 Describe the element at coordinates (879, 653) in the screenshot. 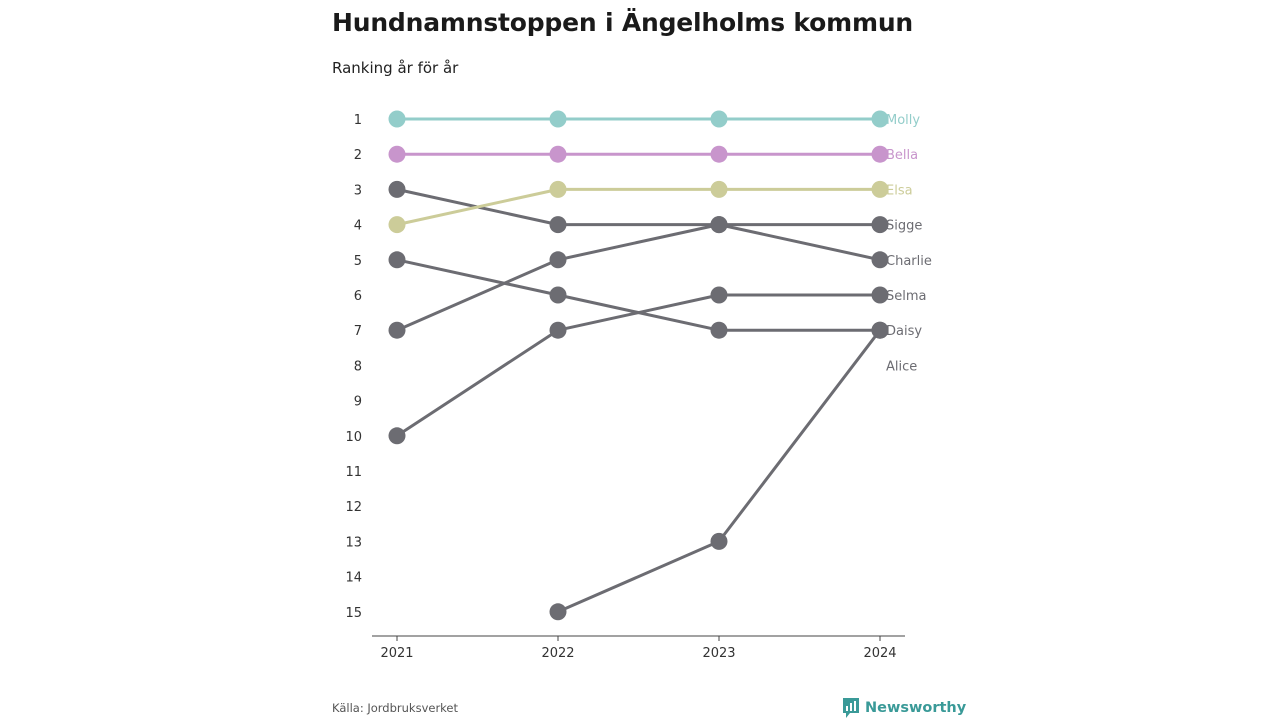

I see `x-tick-label: 2024` at that location.